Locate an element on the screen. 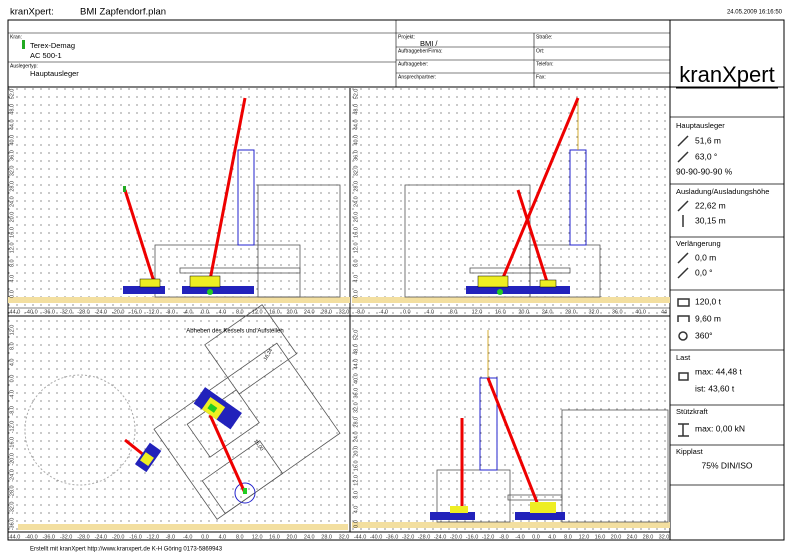 The height and width of the screenshot is (558, 804). hook-height: 30,15 m is located at coordinates (710, 220).